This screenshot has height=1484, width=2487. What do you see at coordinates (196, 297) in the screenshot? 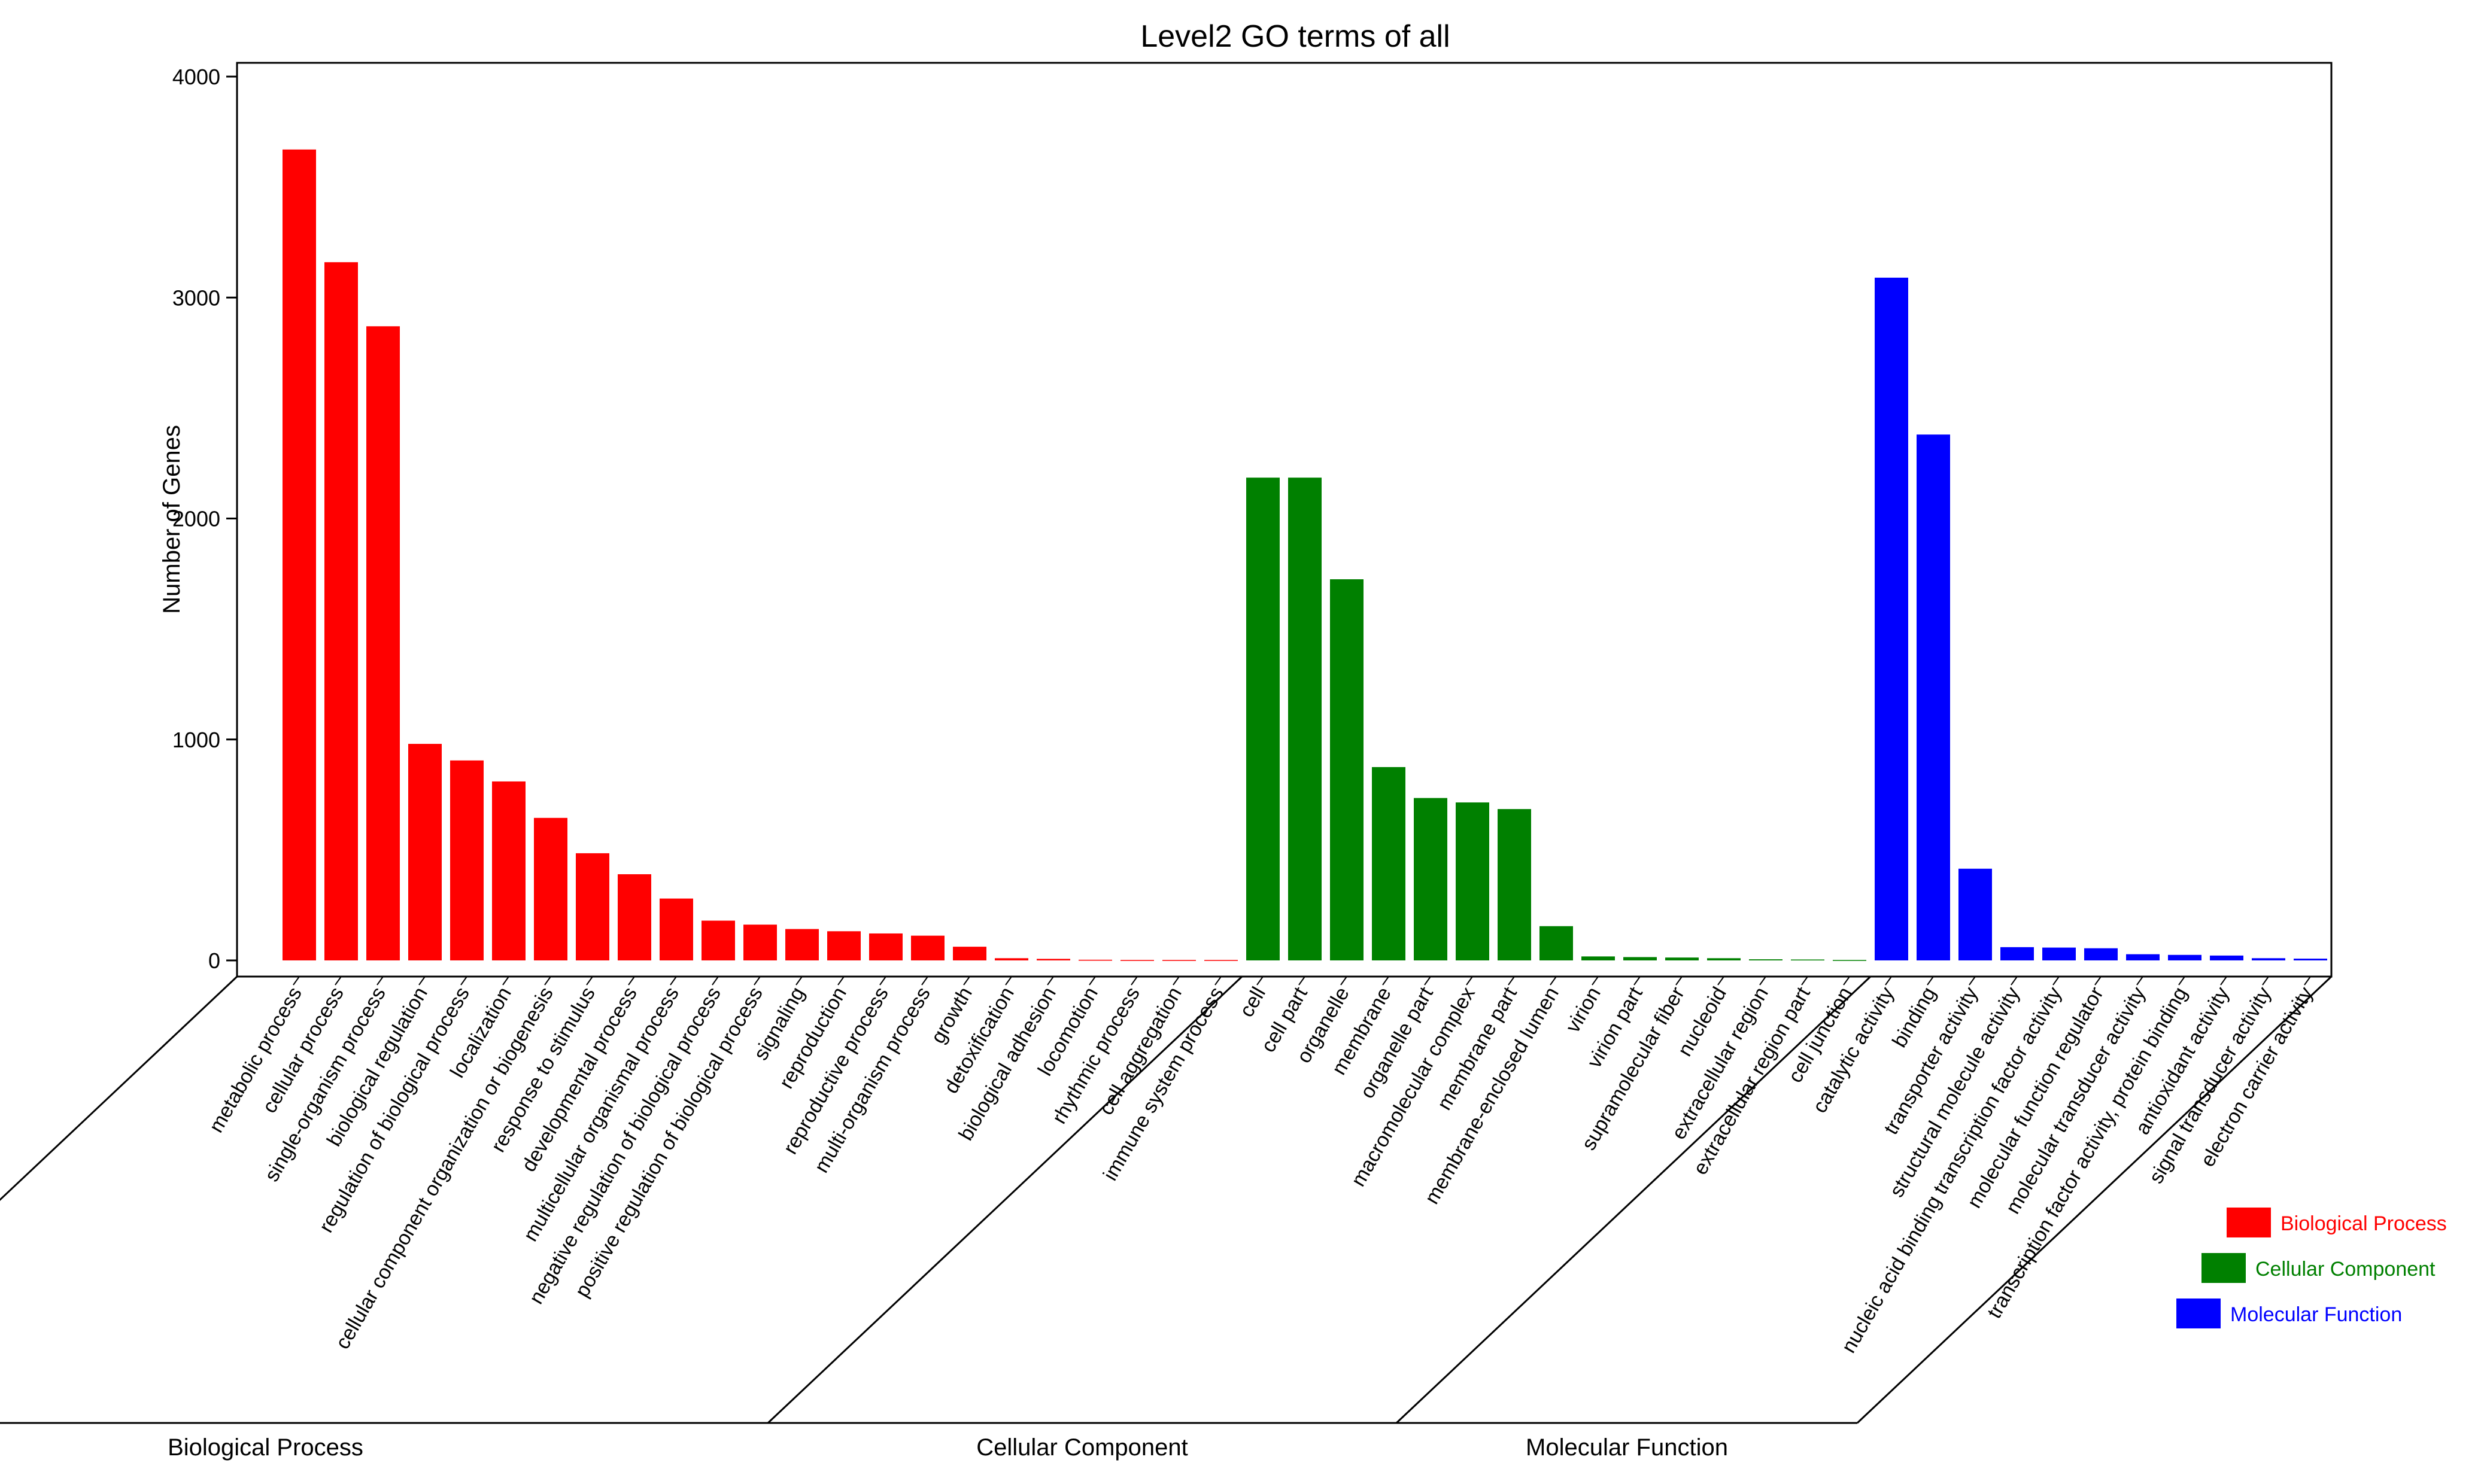
I see `y-tick-label: 3000` at bounding box center [196, 297].